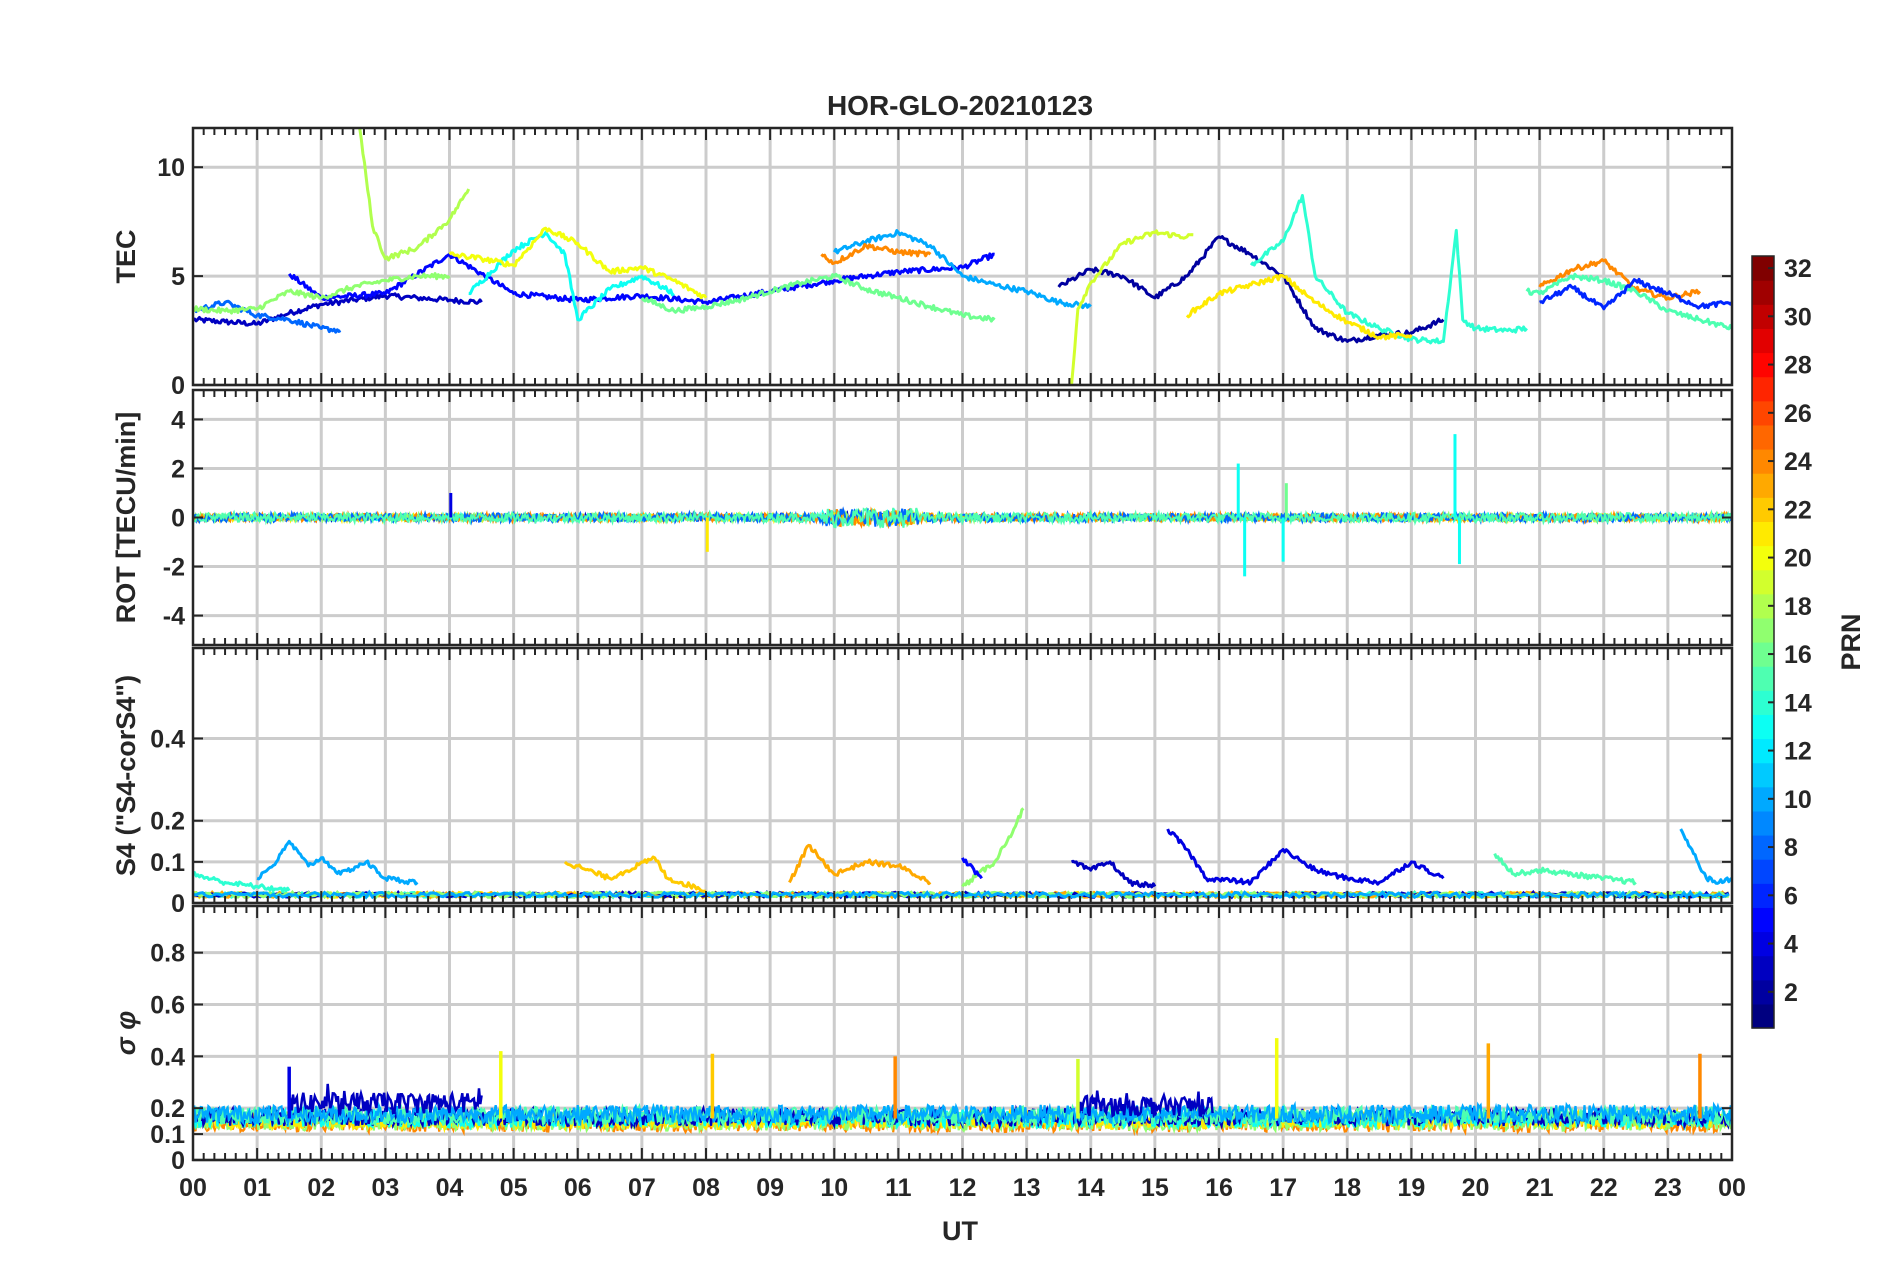  I want to click on colorbar-tick-label: 14, so click(1798, 703).